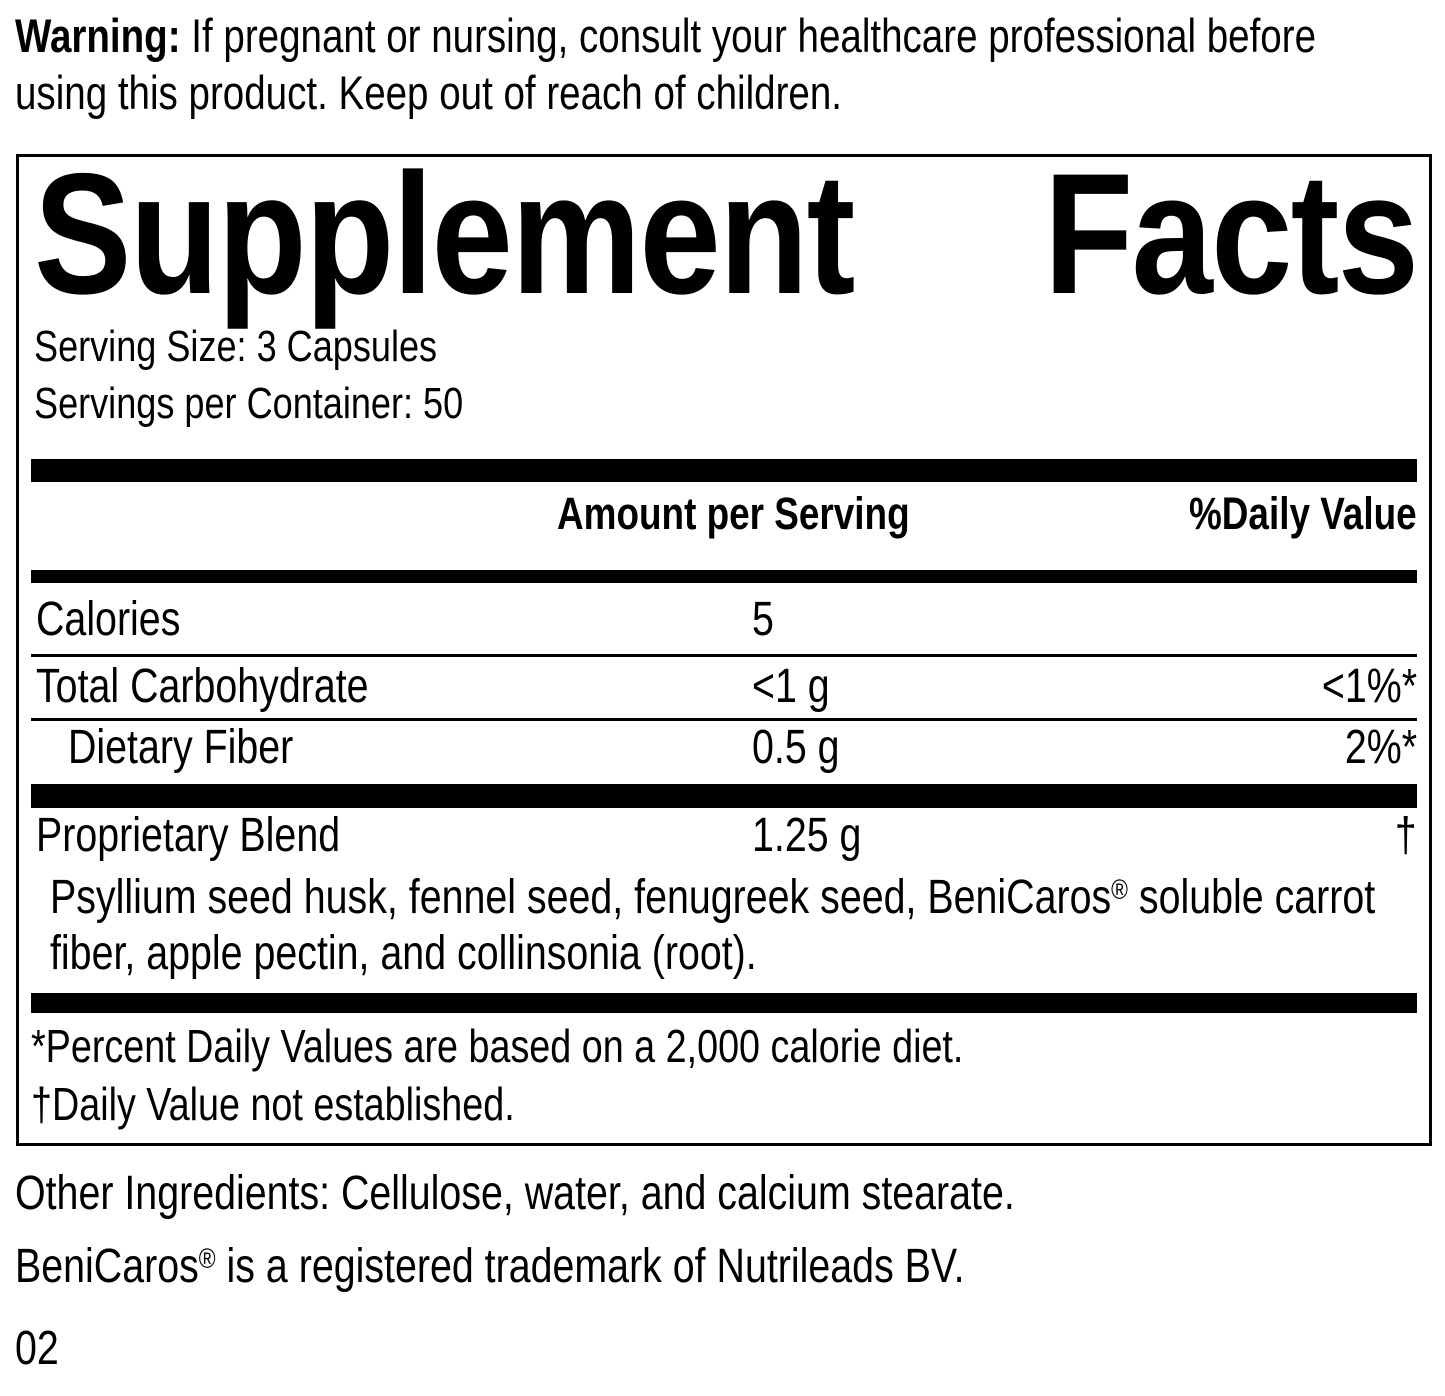  I want to click on divider-bar-medium-header, so click(724, 576).